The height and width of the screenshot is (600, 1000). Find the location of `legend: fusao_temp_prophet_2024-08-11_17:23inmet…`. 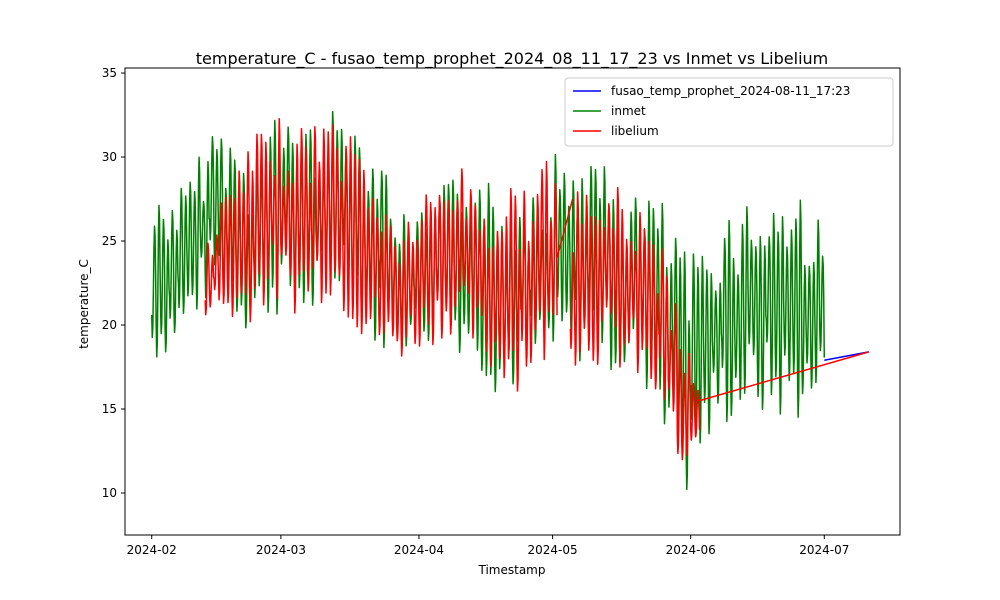

legend: fusao_temp_prophet_2024-08-11_17:23inmet… is located at coordinates (729, 112).